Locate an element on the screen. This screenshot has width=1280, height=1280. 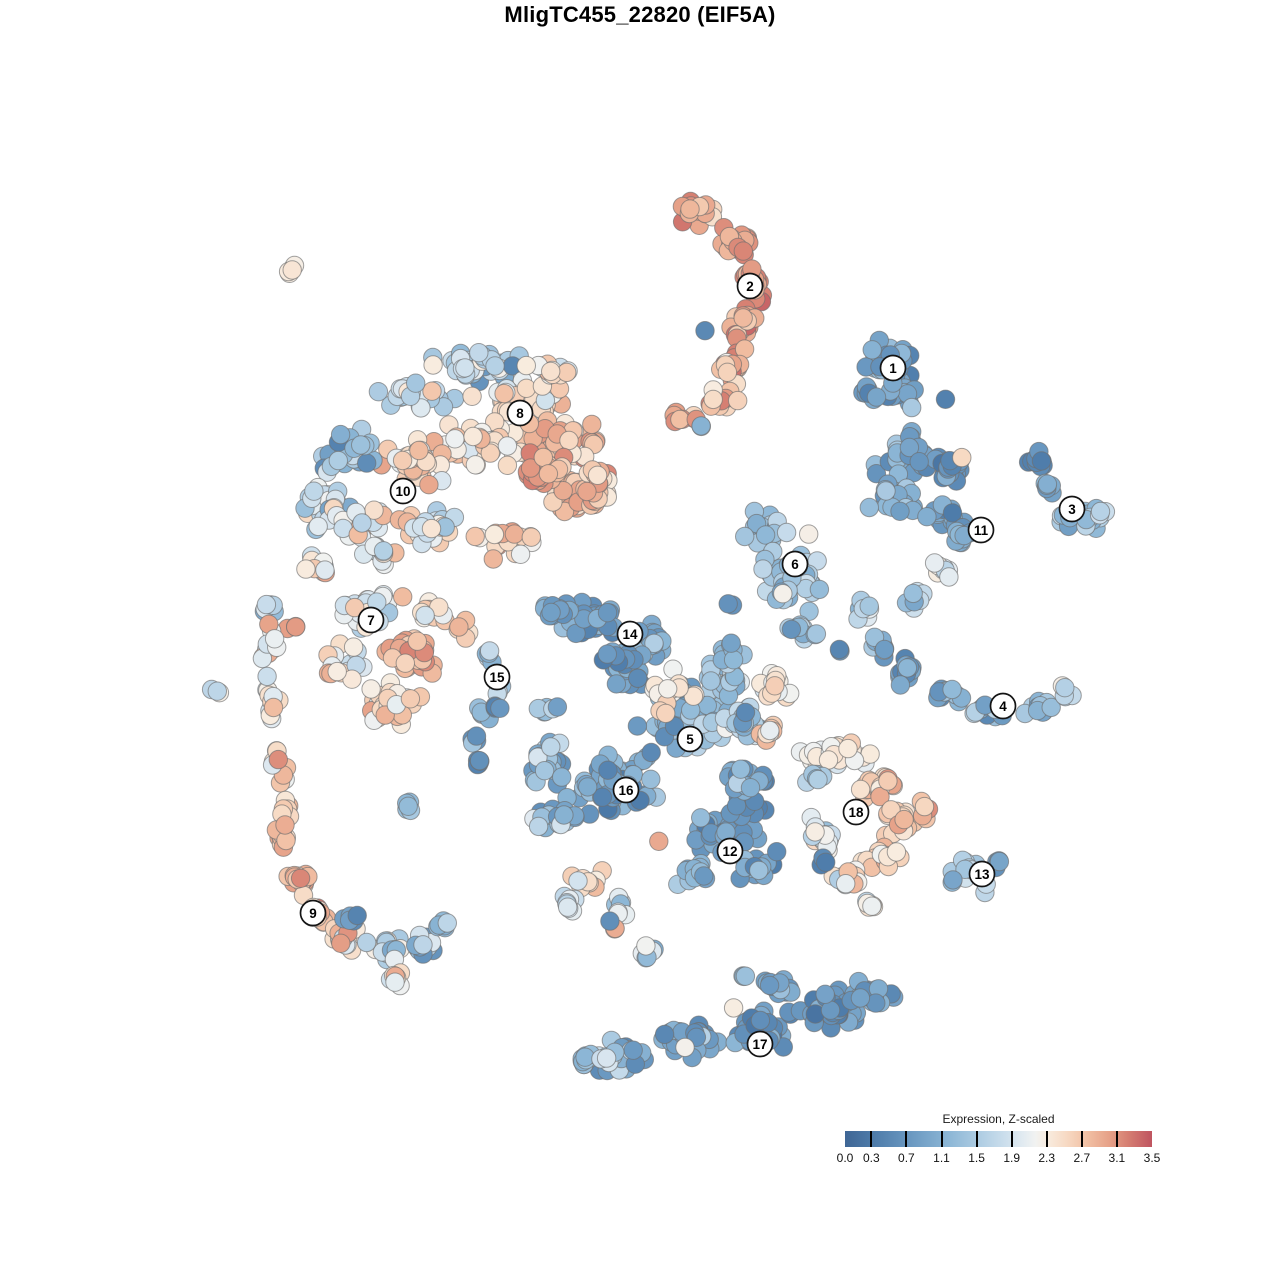
cluster-16-points is located at coordinates (533, 808).